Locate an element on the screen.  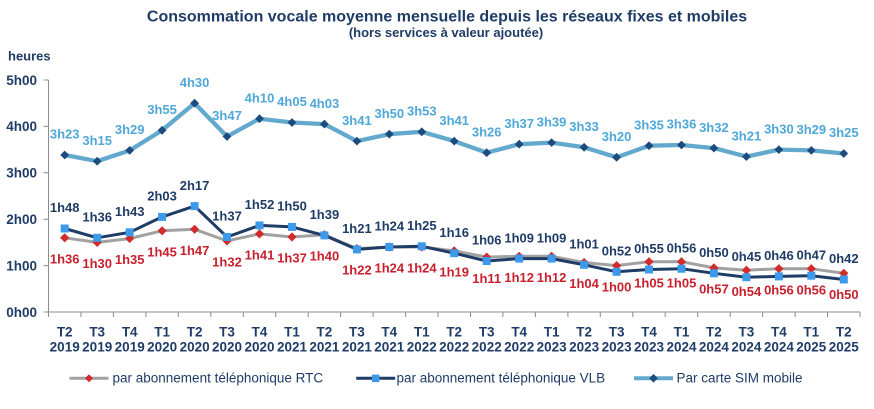
svg-text: 3h00 is located at coordinates (21, 173).